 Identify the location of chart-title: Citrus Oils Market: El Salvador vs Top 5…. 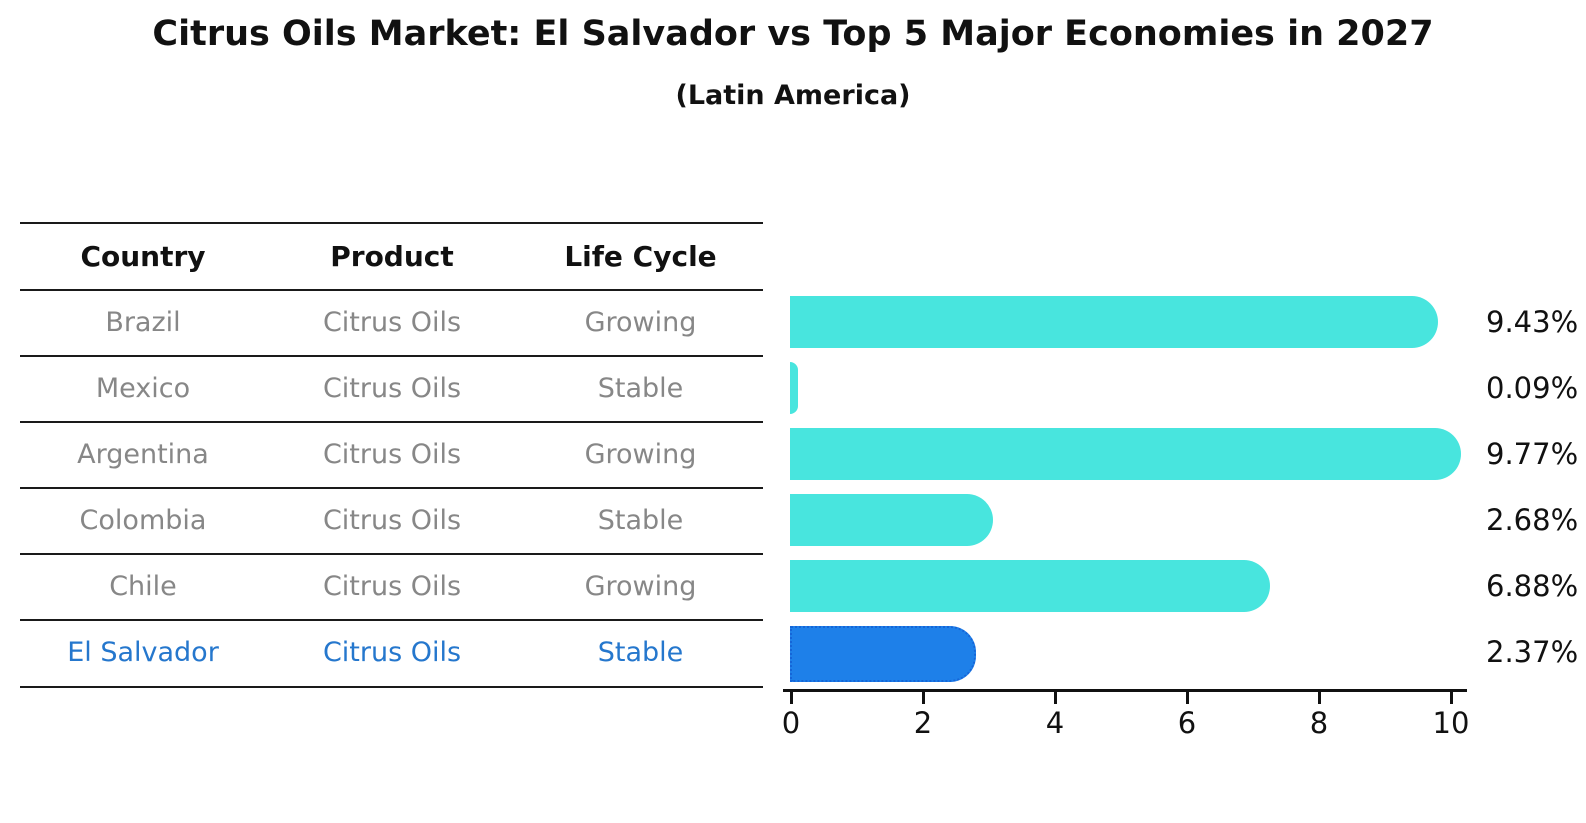
(793, 34).